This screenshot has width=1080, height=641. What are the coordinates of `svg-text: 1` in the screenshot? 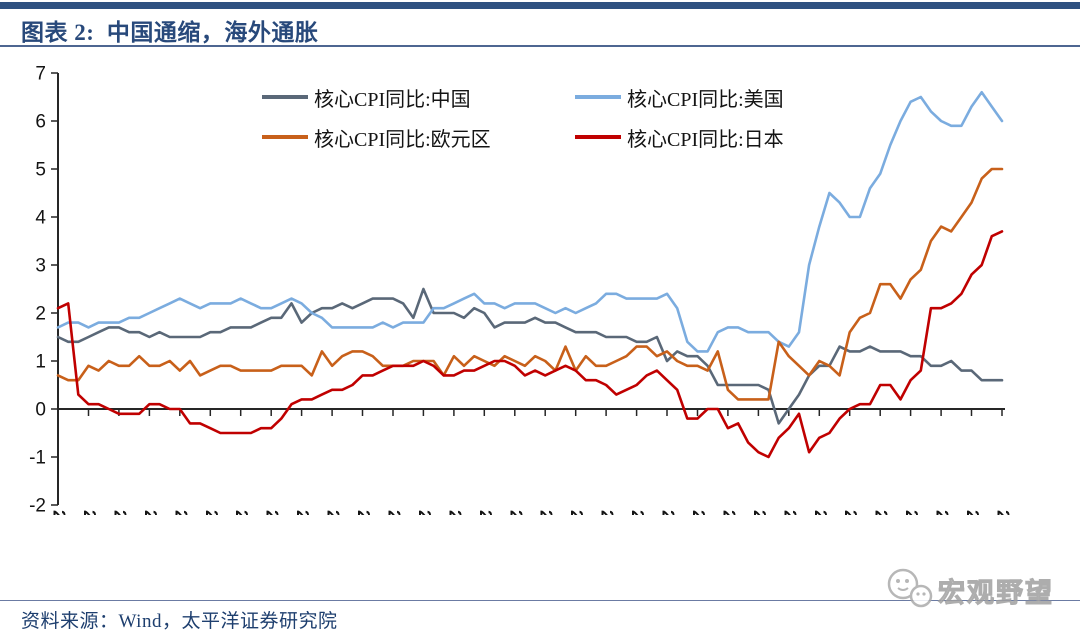 It's located at (40, 362).